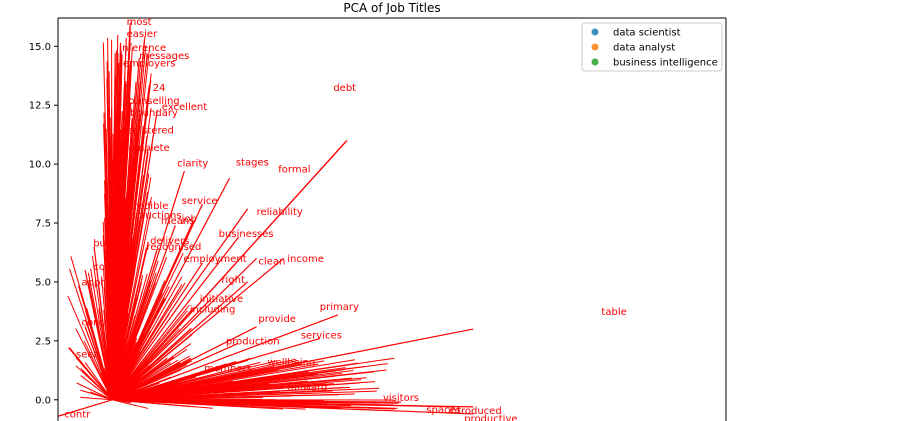 This screenshot has height=421, width=899. Describe the element at coordinates (93, 282) in the screenshot. I see `word-label: appr` at that location.